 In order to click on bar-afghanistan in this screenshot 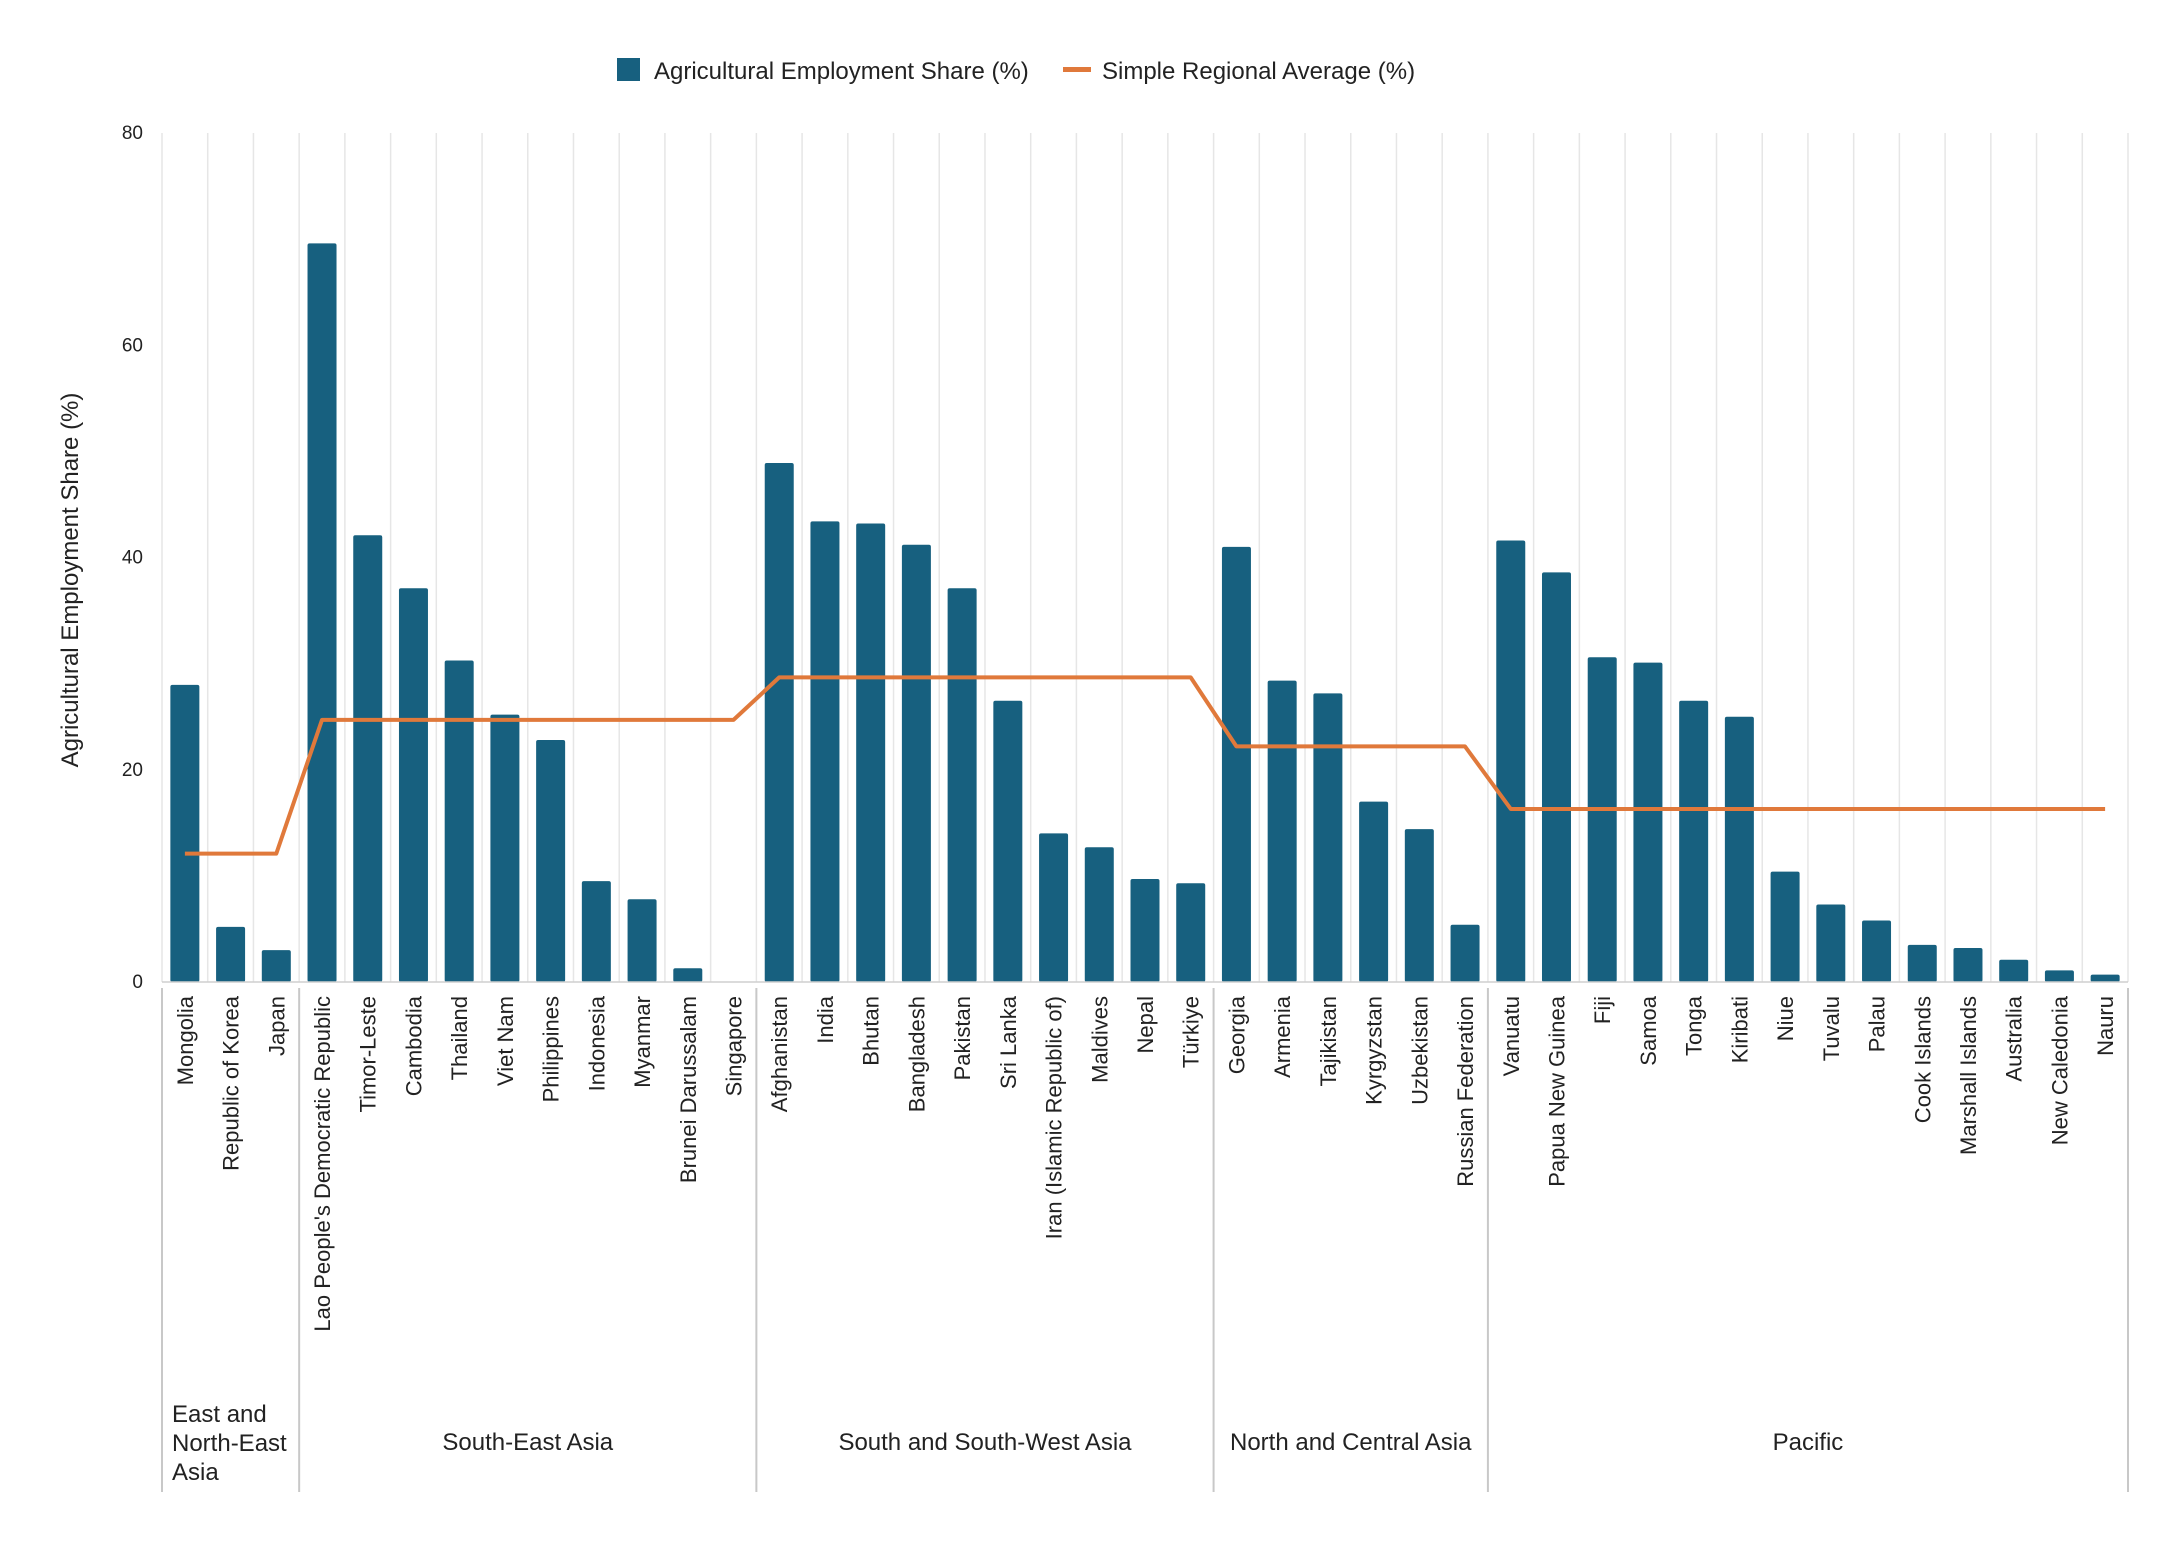, I will do `click(779, 723)`.